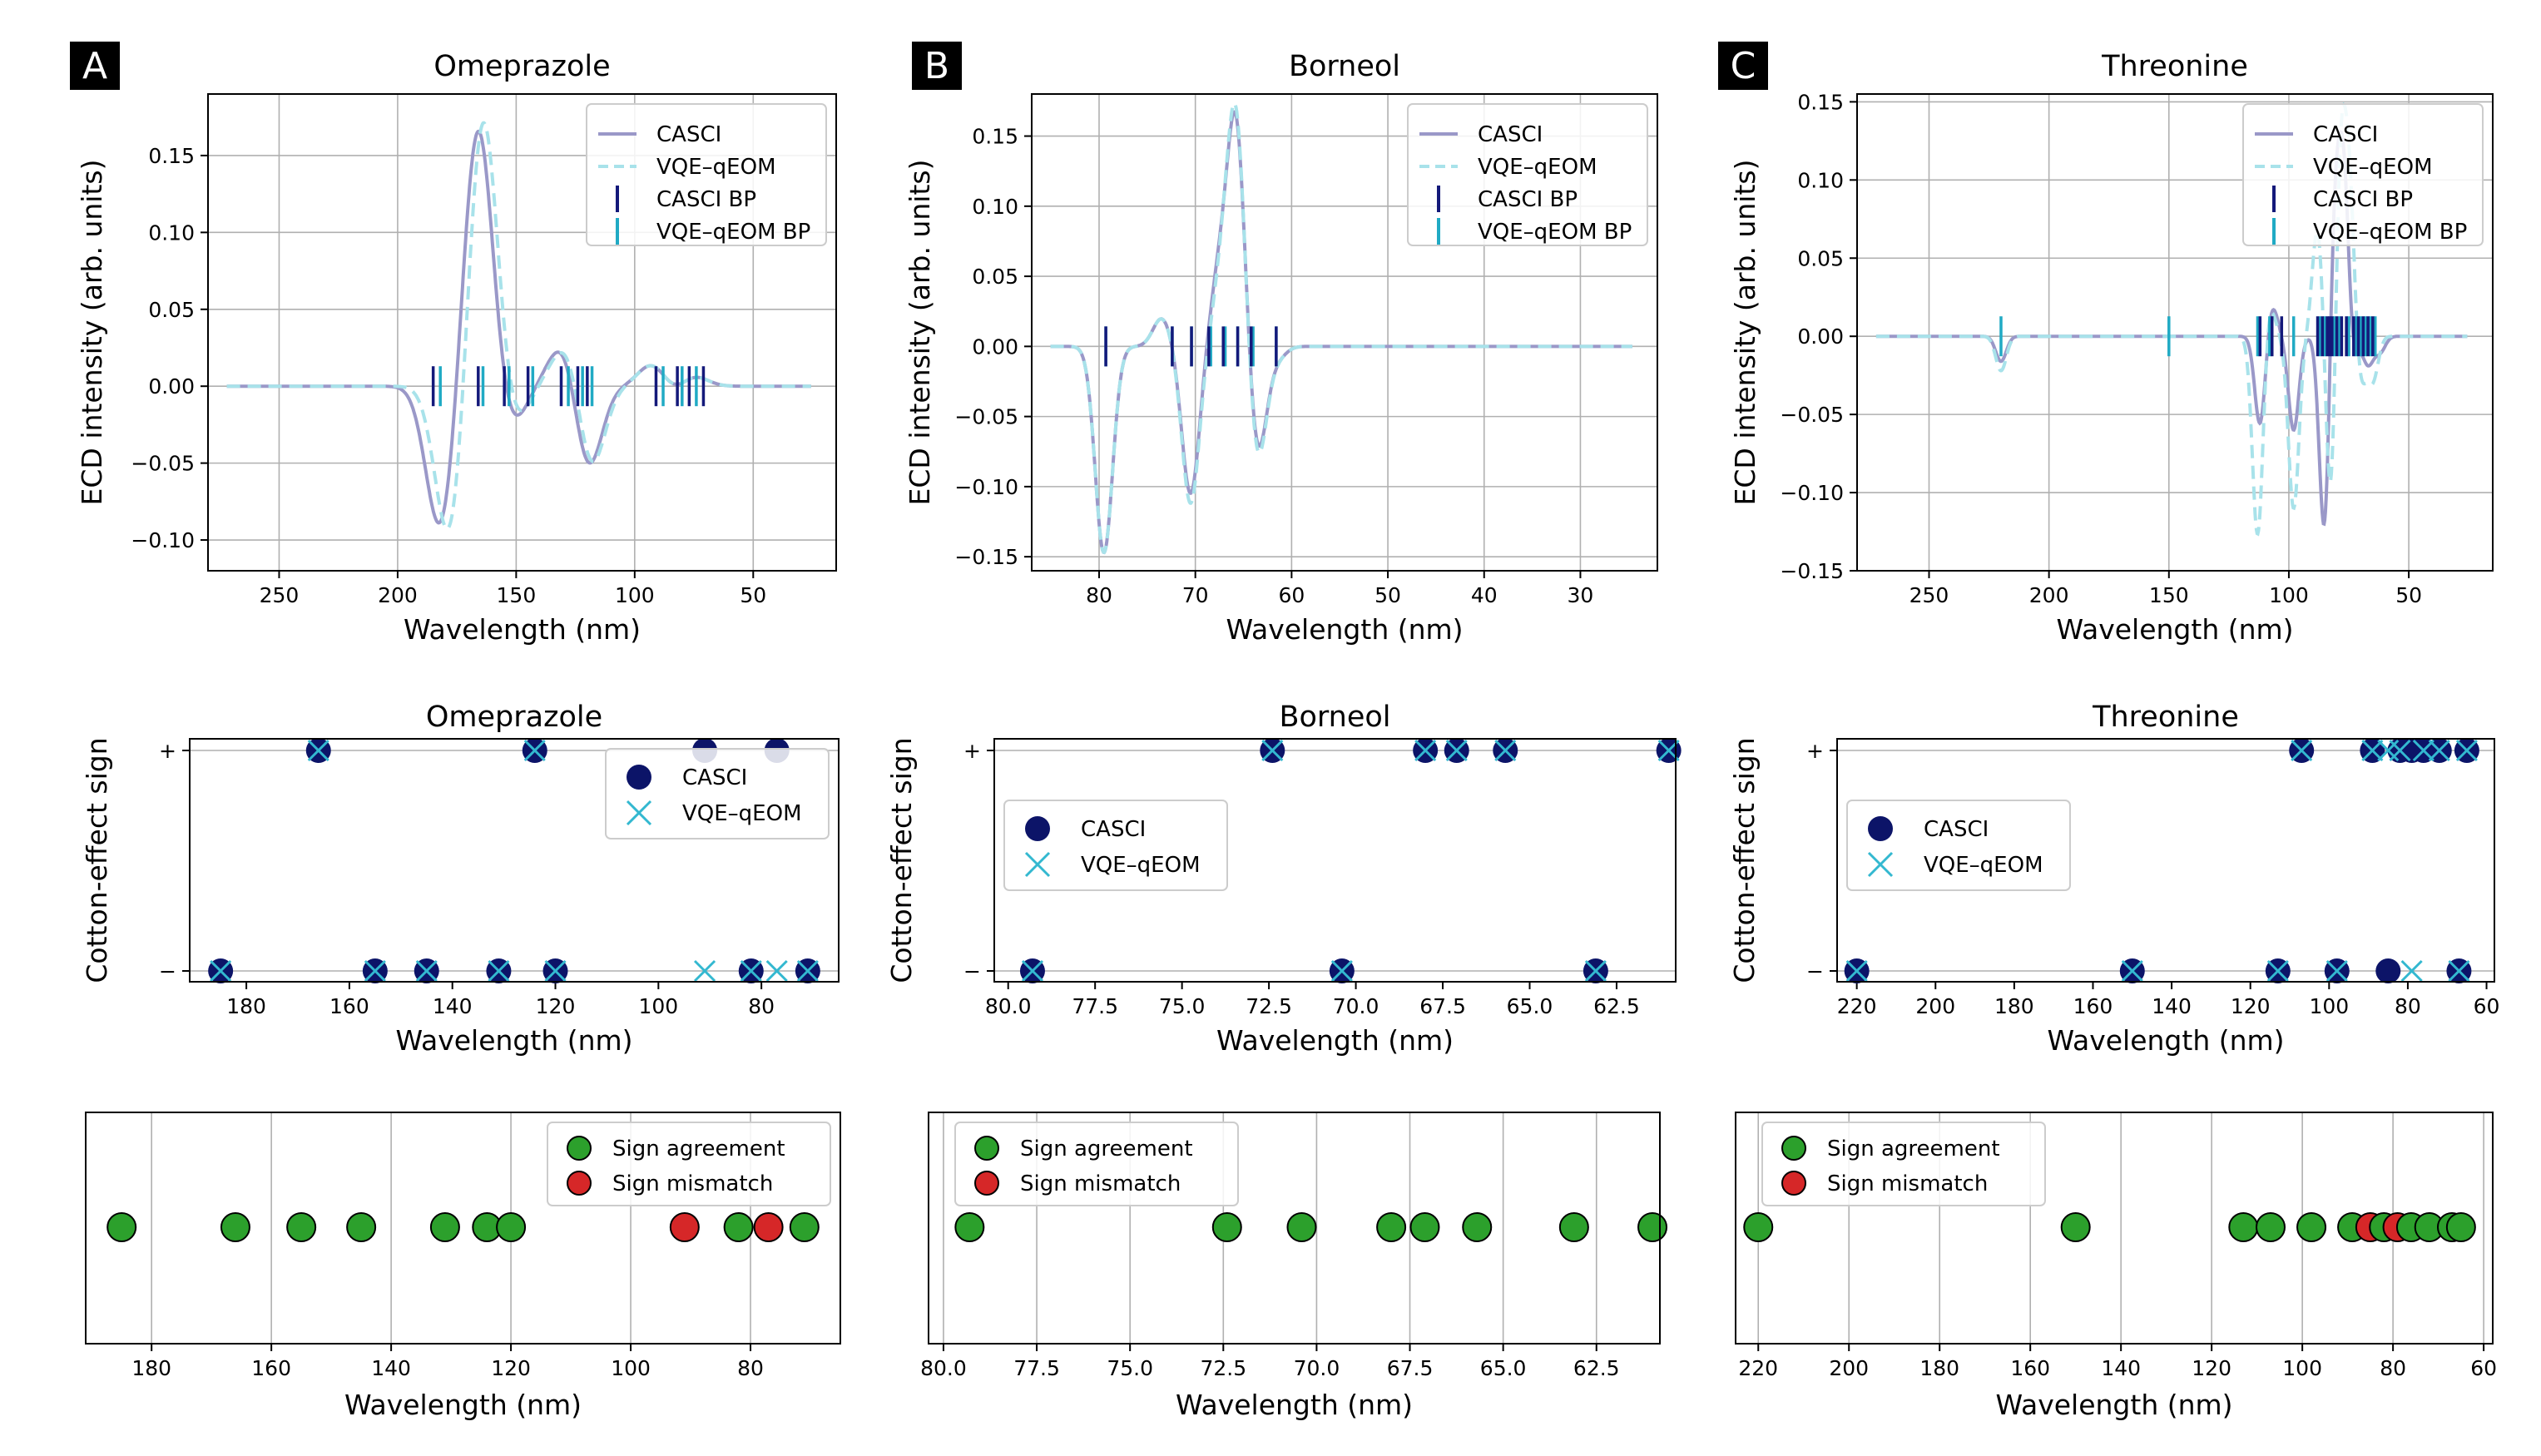  Describe the element at coordinates (172, 156) in the screenshot. I see `y-tick-label: 0.15` at that location.